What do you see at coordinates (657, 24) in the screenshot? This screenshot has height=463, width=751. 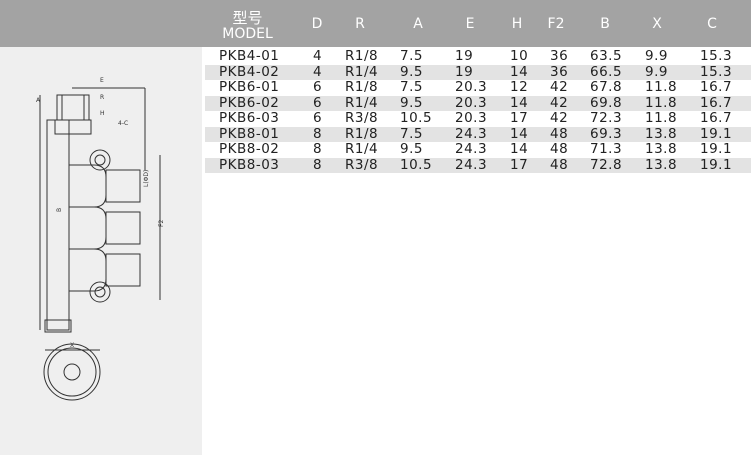 I see `header-cell: X` at bounding box center [657, 24].